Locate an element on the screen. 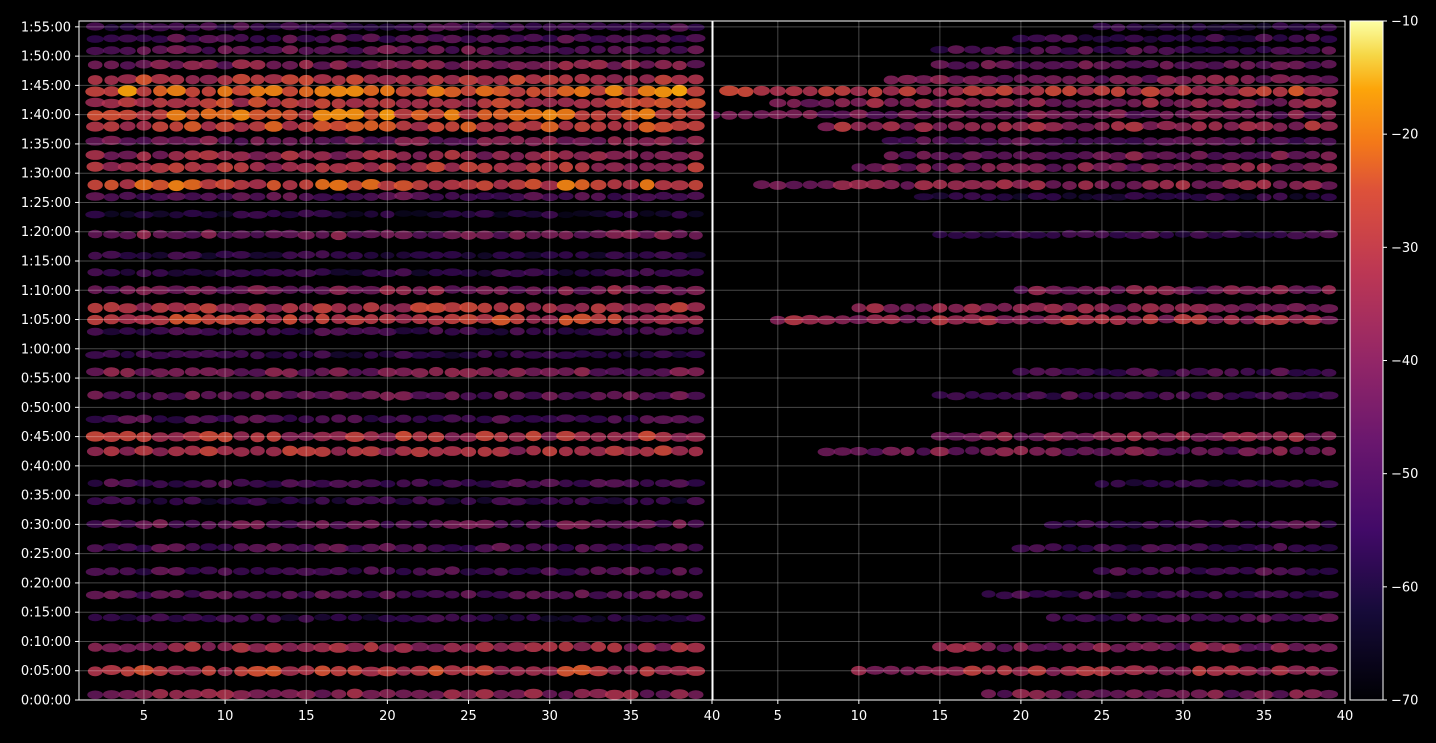  x-tick-label: 35 is located at coordinates (1264, 716).